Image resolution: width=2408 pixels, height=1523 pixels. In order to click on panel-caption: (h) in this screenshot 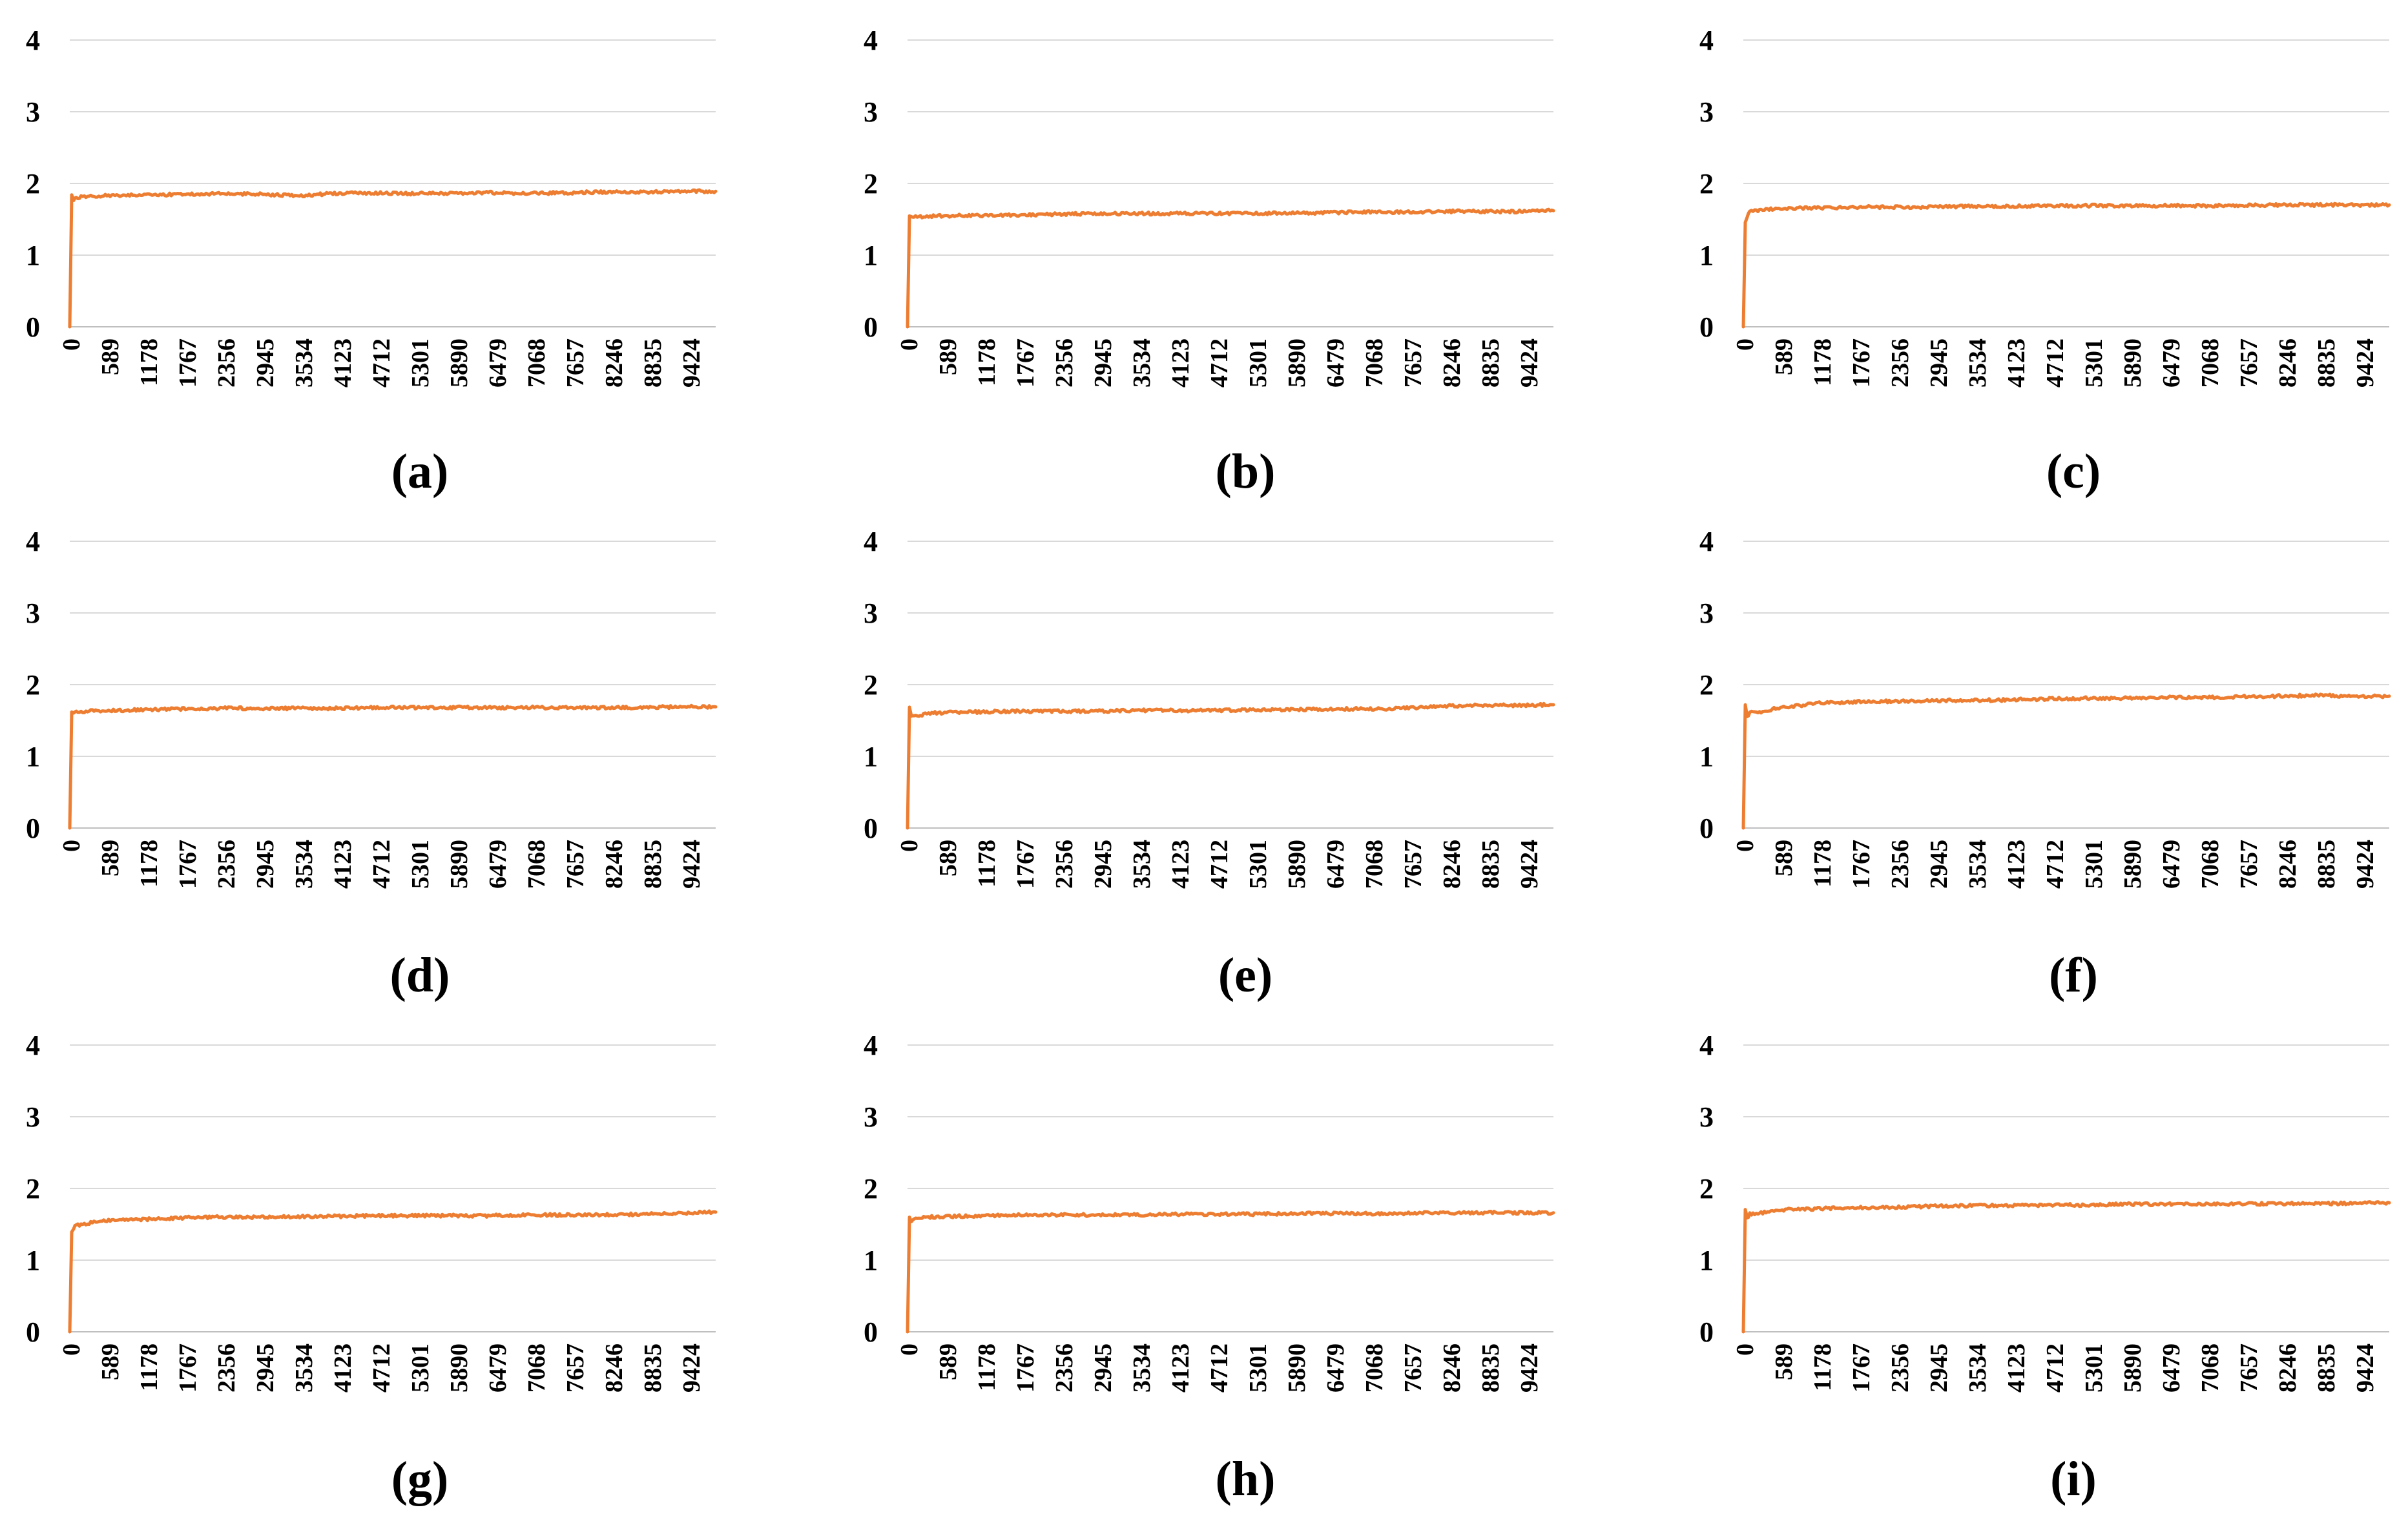, I will do `click(1246, 1479)`.